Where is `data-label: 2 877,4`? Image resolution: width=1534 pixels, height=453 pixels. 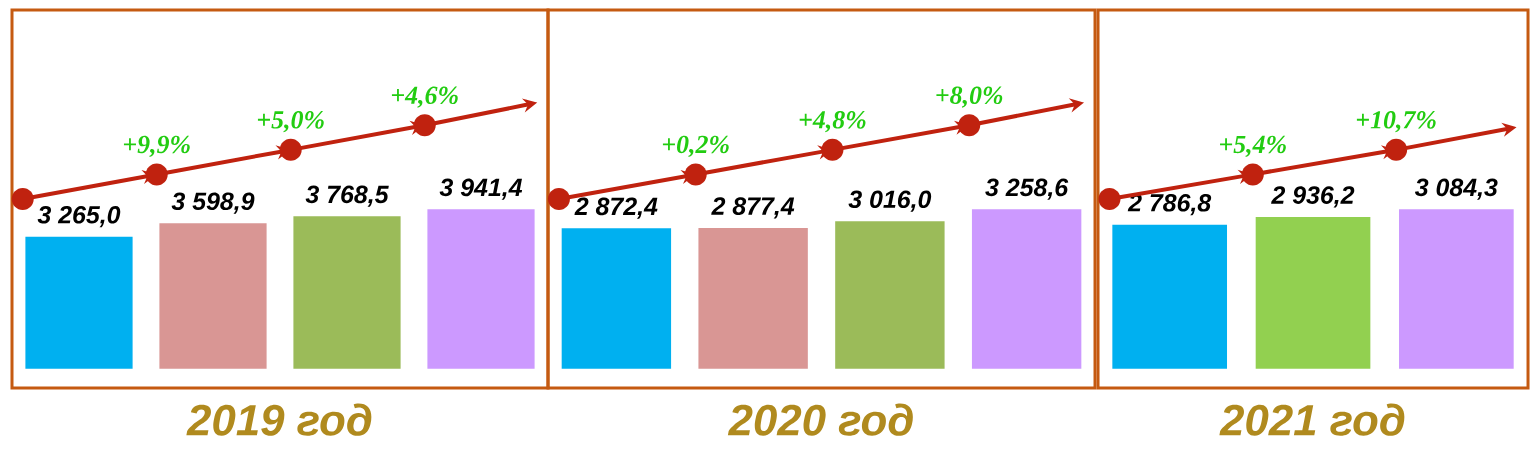 data-label: 2 877,4 is located at coordinates (753, 208).